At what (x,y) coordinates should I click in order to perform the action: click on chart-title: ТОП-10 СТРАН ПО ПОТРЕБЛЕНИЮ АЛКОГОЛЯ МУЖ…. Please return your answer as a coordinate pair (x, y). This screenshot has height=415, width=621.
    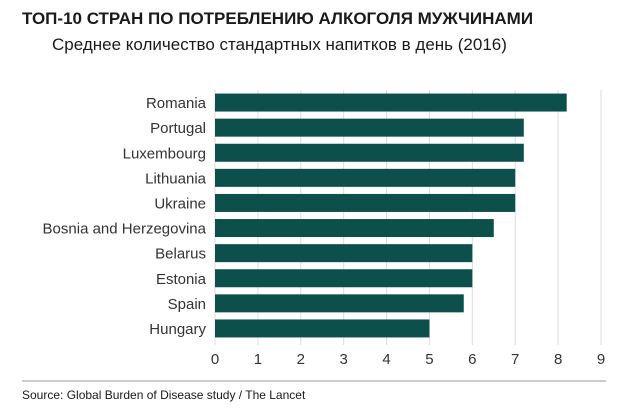
    Looking at the image, I should click on (278, 18).